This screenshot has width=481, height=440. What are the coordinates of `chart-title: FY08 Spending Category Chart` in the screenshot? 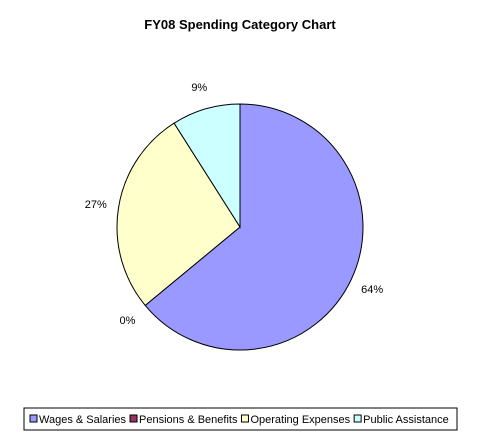 It's located at (240, 24).